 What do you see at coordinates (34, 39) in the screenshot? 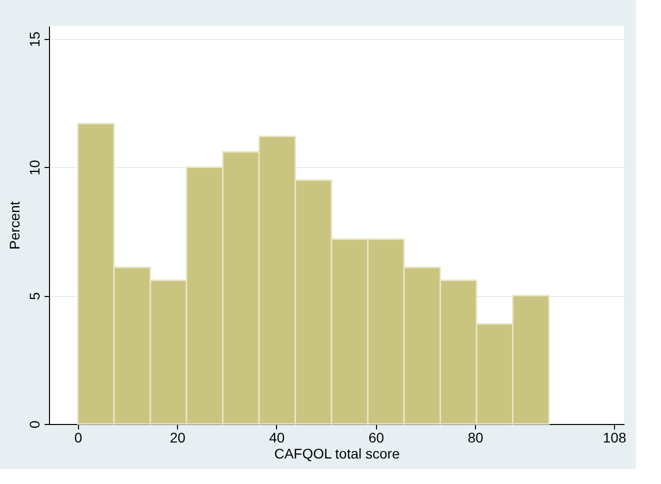
I see `y-tick-label: 15` at bounding box center [34, 39].